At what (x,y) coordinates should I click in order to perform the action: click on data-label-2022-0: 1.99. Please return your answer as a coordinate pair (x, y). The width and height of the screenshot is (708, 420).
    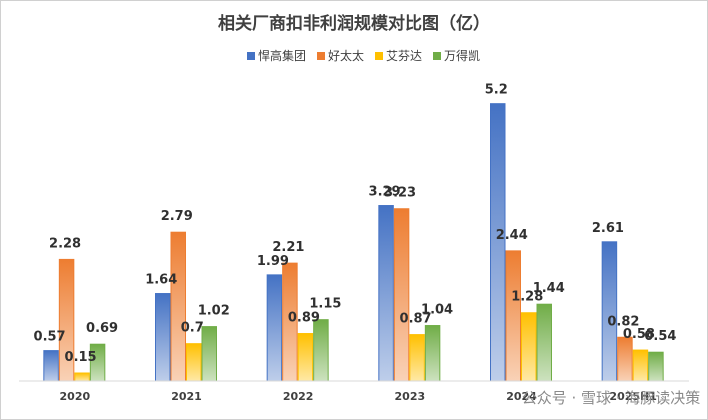
    Looking at the image, I should click on (273, 261).